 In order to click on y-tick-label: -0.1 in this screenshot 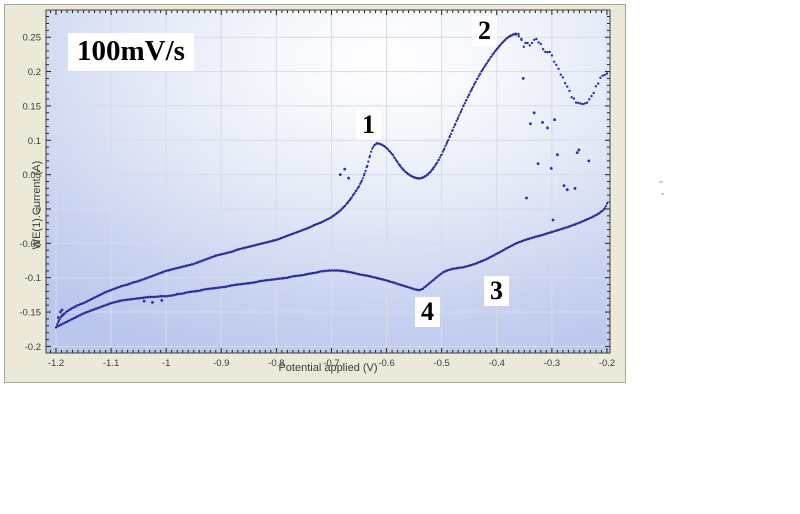, I will do `click(33, 278)`.